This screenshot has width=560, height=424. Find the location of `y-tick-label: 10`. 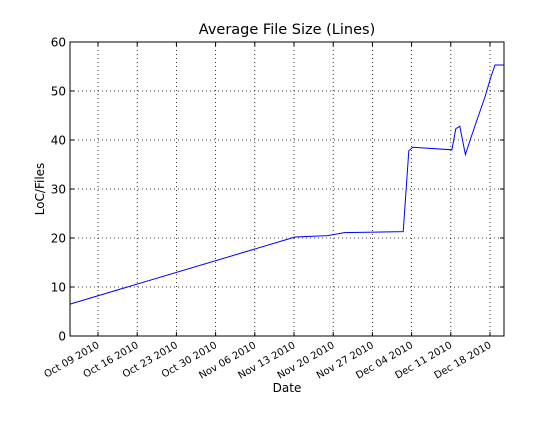

y-tick-label: 10 is located at coordinates (58, 288).